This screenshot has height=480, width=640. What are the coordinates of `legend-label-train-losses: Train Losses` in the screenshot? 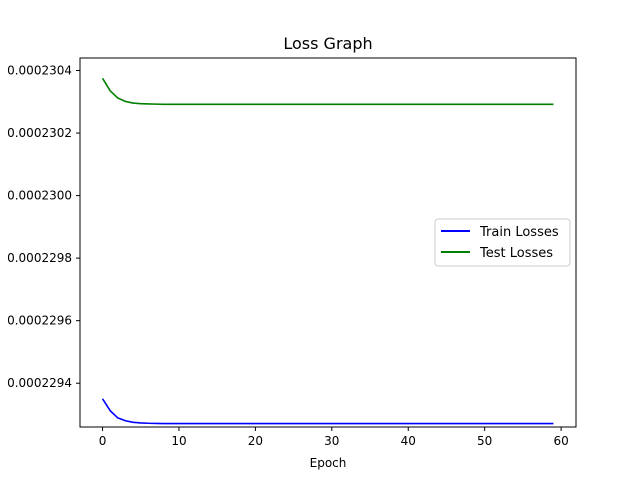 It's located at (519, 232).